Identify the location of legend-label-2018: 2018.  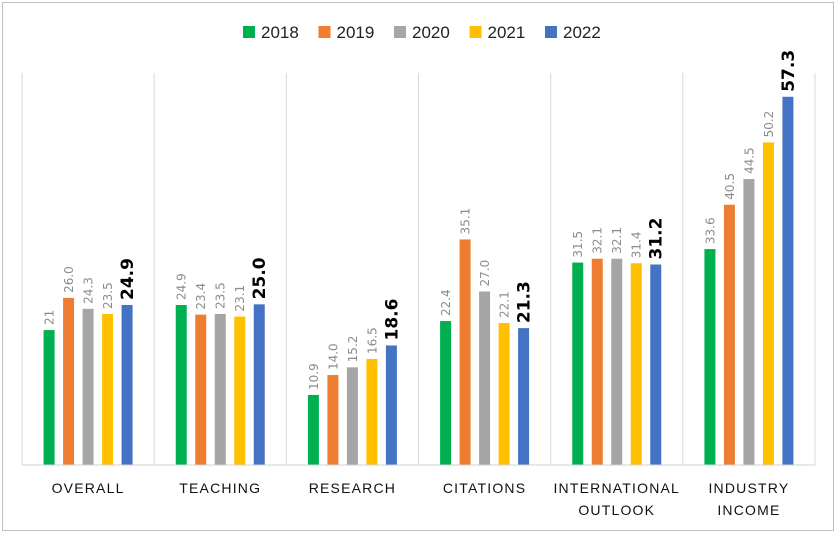
(280, 32).